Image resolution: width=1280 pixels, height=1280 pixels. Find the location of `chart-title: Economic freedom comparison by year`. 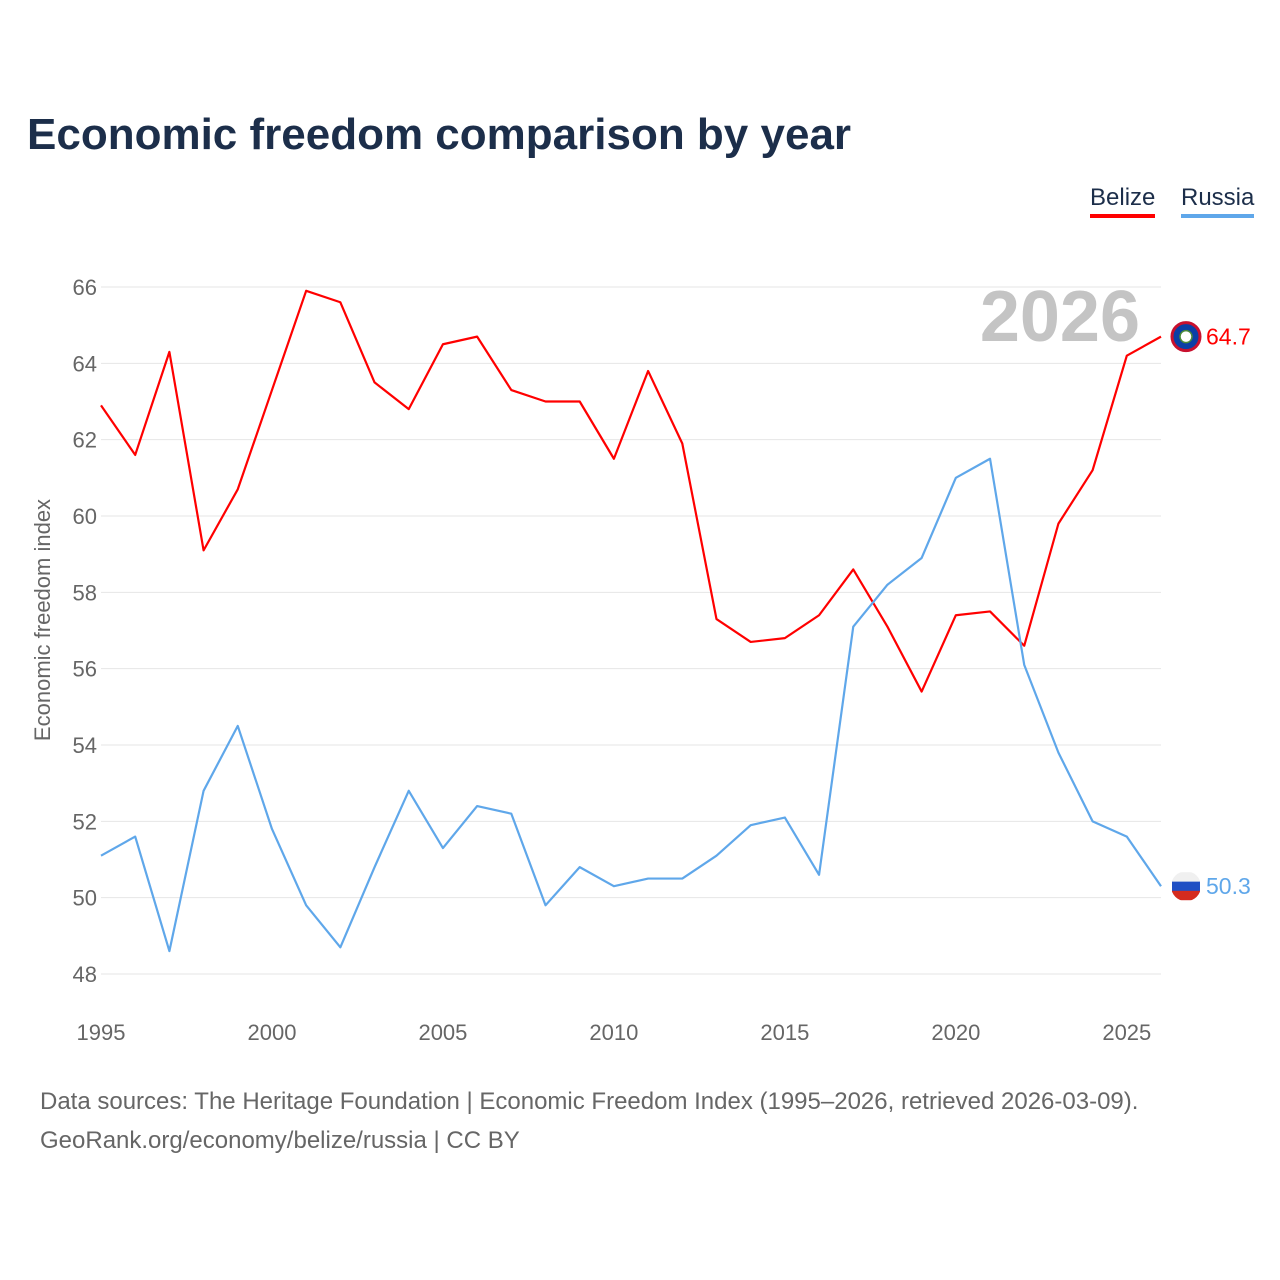

chart-title: Economic freedom comparison by year is located at coordinates (439, 134).